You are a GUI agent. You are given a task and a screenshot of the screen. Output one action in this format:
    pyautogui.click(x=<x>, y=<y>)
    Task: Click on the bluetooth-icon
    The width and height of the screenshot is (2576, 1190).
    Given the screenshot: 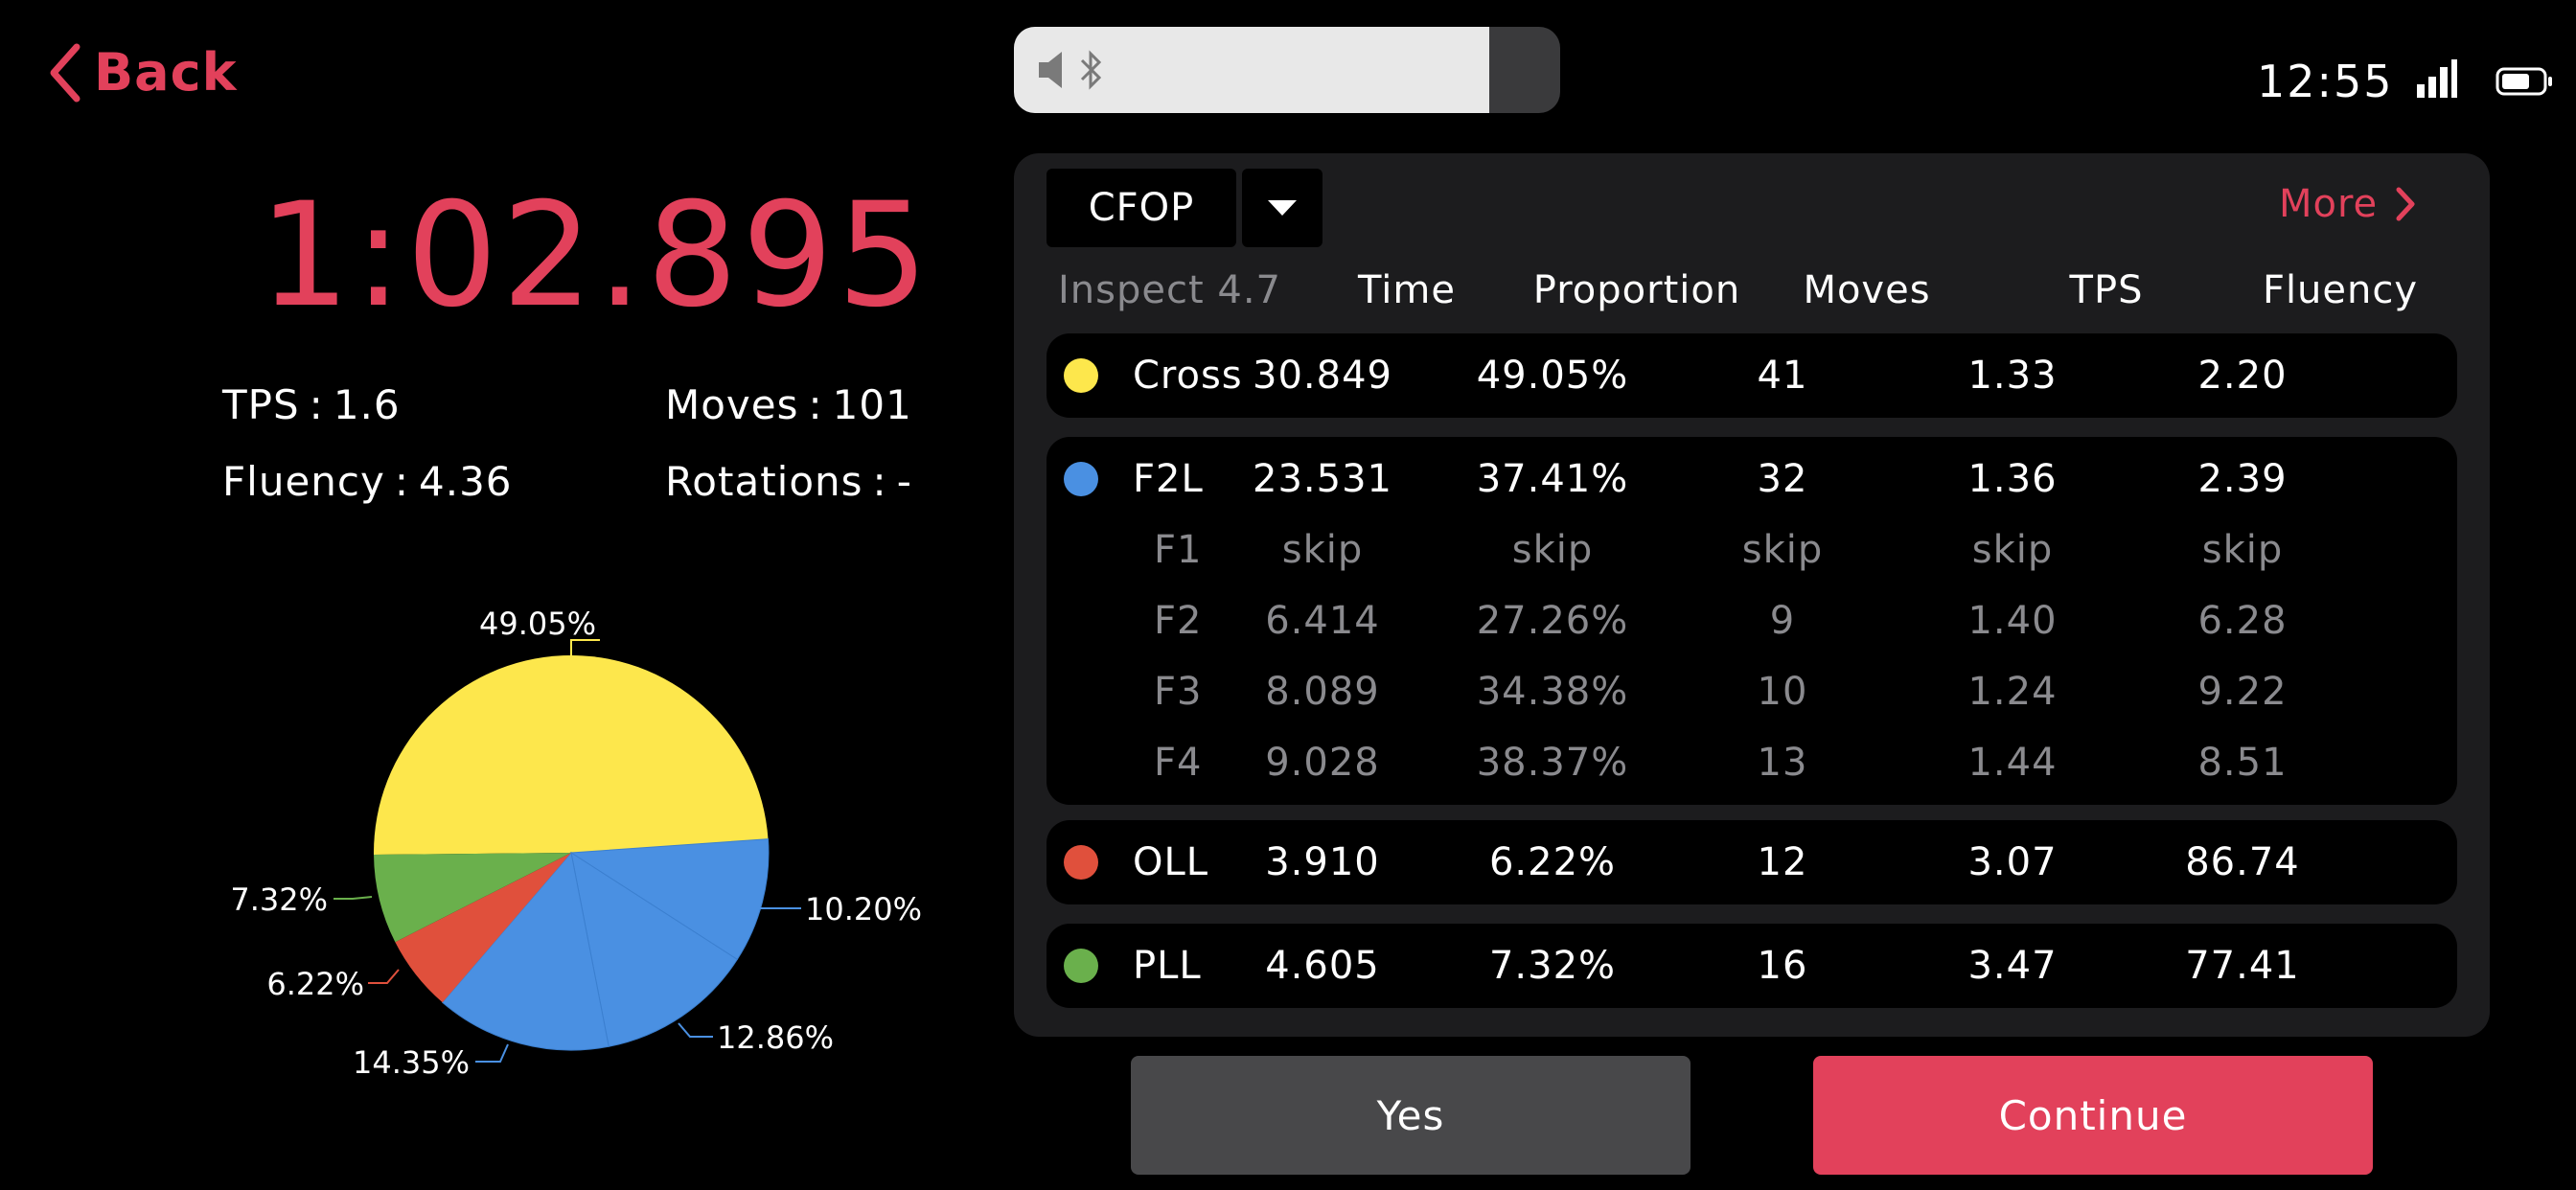 What is the action you would take?
    pyautogui.click(x=1091, y=70)
    